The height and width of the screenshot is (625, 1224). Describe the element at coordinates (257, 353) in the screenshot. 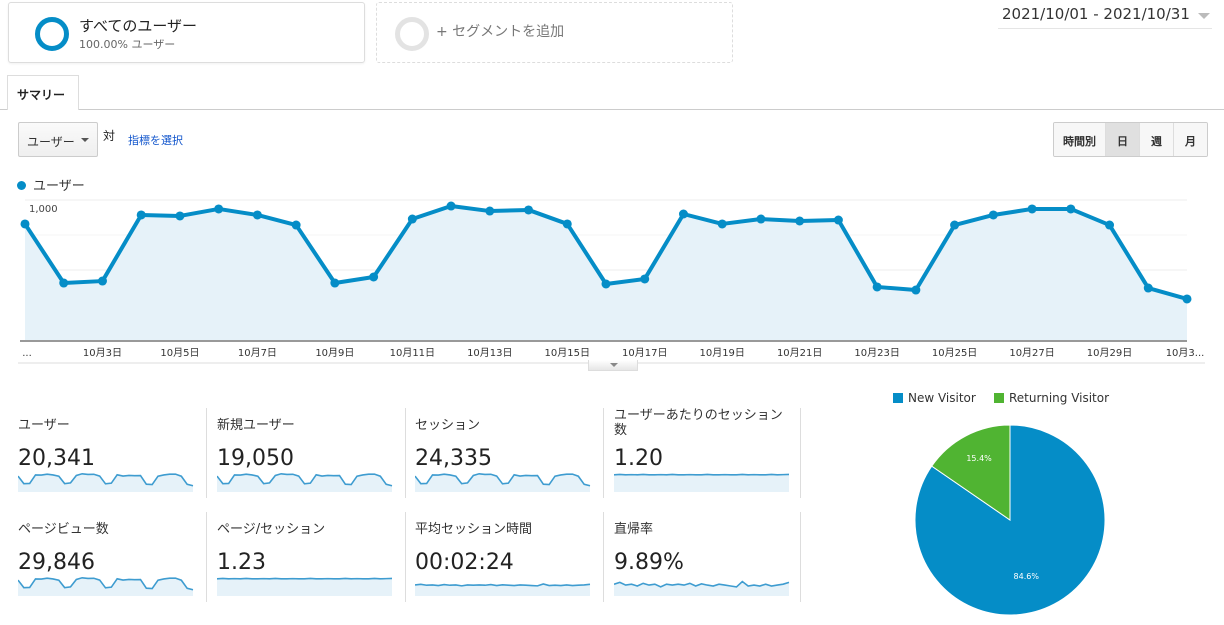

I see `x-tick-label: 10月7日` at that location.